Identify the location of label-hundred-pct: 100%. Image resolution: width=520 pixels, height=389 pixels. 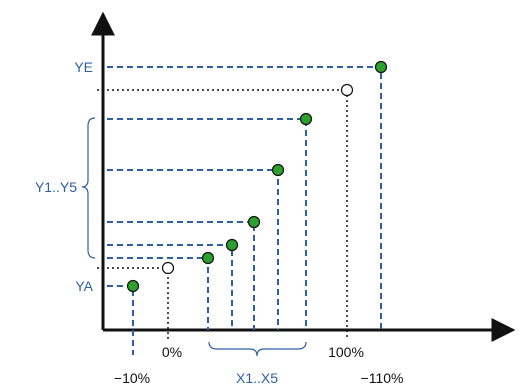
(346, 352).